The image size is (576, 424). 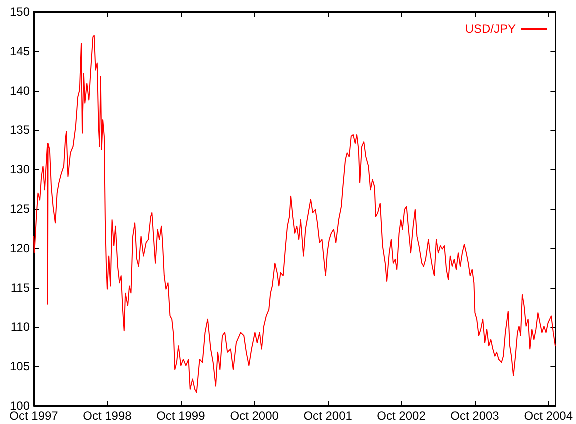 What do you see at coordinates (20, 209) in the screenshot?
I see `y-tick-label: 125` at bounding box center [20, 209].